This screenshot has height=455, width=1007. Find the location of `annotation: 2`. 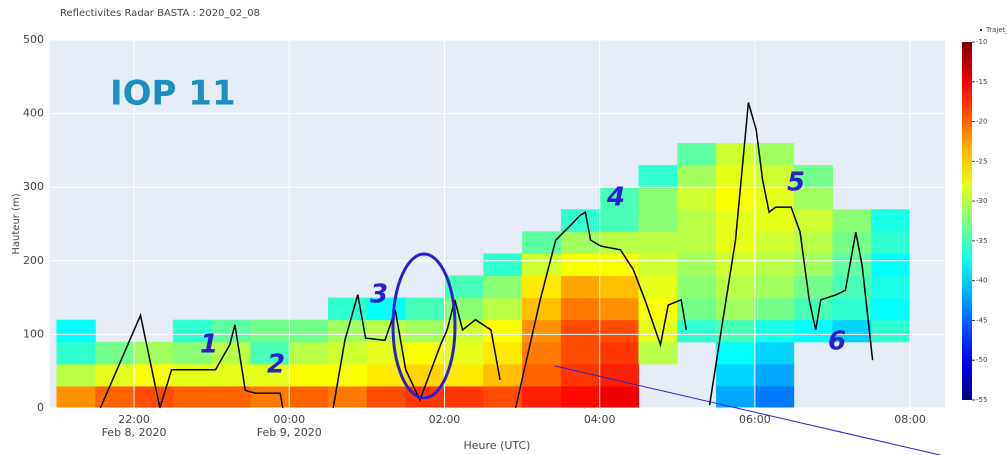

annotation: 2 is located at coordinates (276, 365).